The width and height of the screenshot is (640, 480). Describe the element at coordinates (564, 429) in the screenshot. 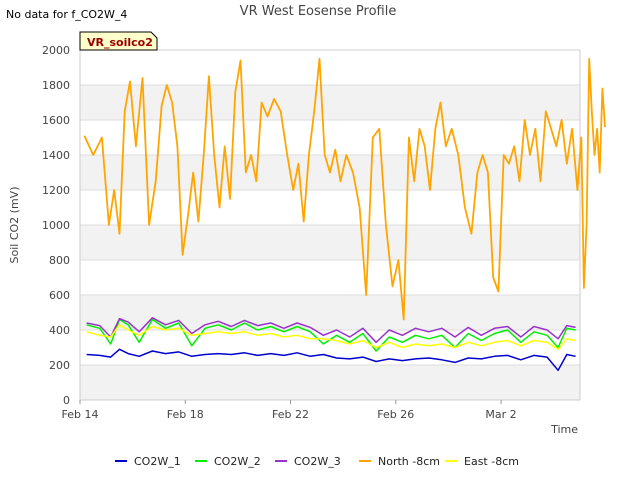

I see `x-axis-label: Time` at that location.